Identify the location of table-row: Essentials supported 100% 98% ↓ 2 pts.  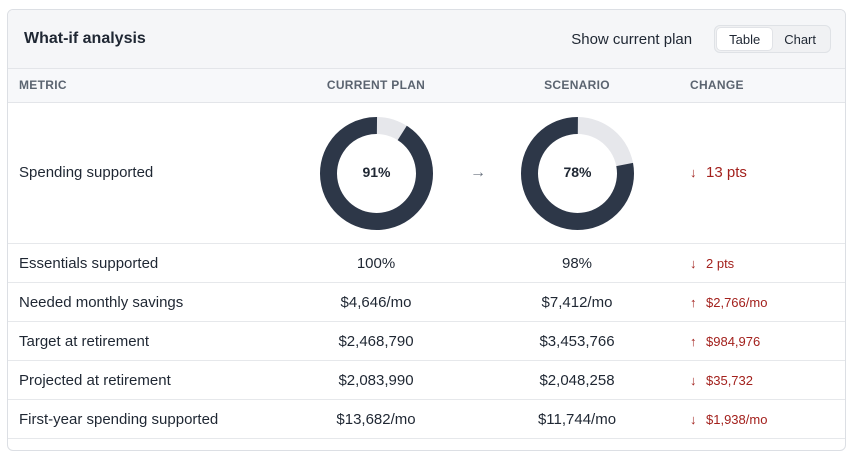
(426, 263).